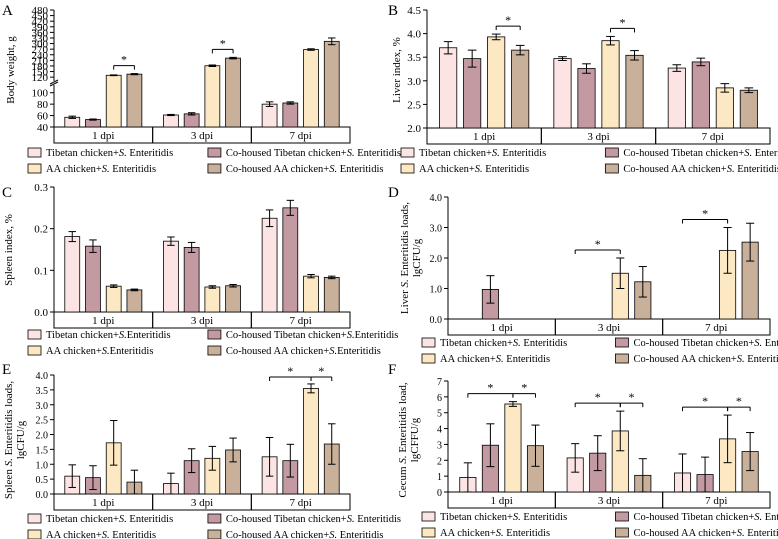 This screenshot has height=539, width=778. I want to click on group-label-c: 1 dpi, so click(103, 321).